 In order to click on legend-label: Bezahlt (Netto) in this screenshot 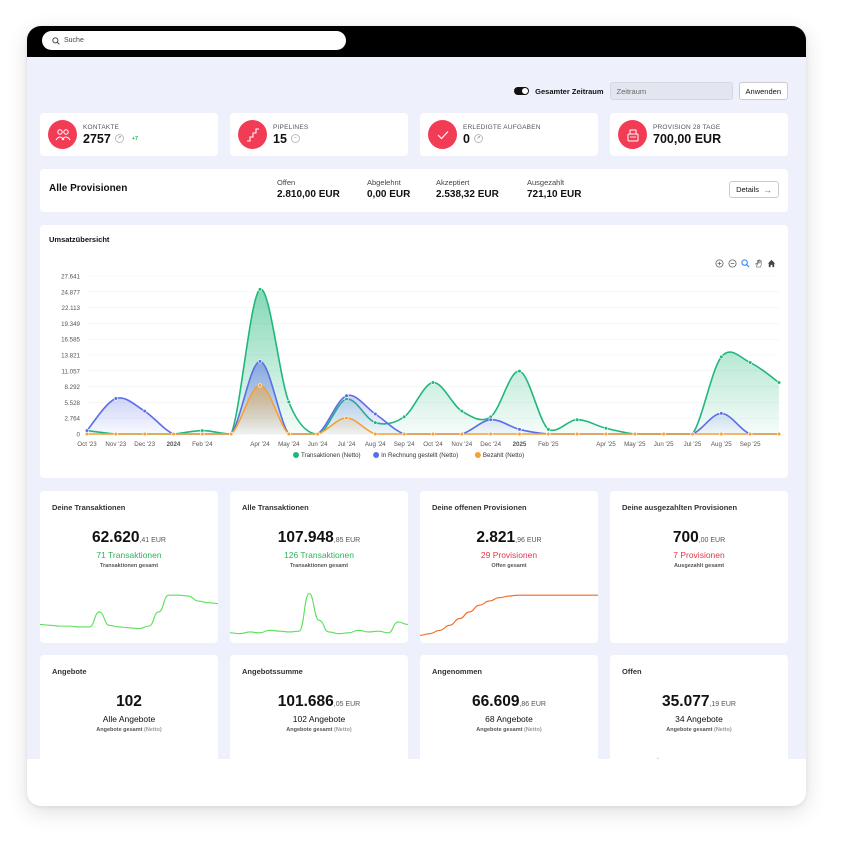, I will do `click(503, 455)`.